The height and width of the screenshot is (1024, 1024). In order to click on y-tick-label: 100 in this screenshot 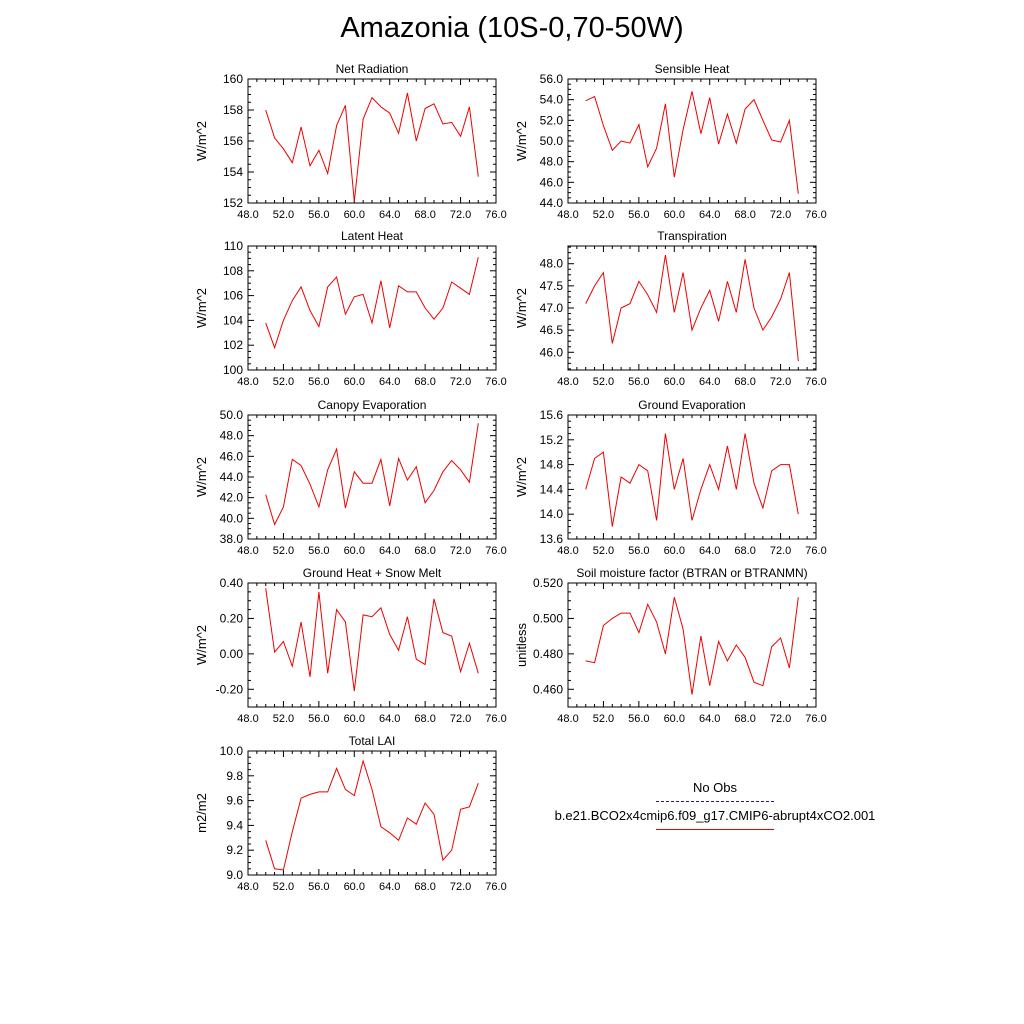, I will do `click(233, 370)`.